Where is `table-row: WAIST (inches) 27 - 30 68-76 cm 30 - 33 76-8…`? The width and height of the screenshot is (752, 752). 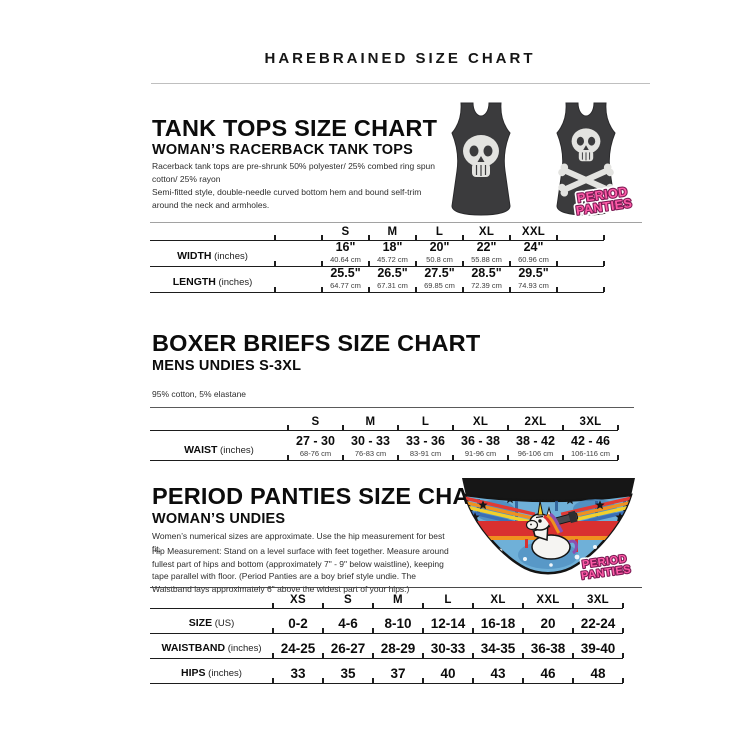 table-row: WAIST (inches) 27 - 30 68-76 cm 30 - 33 76-8… is located at coordinates (384, 445).